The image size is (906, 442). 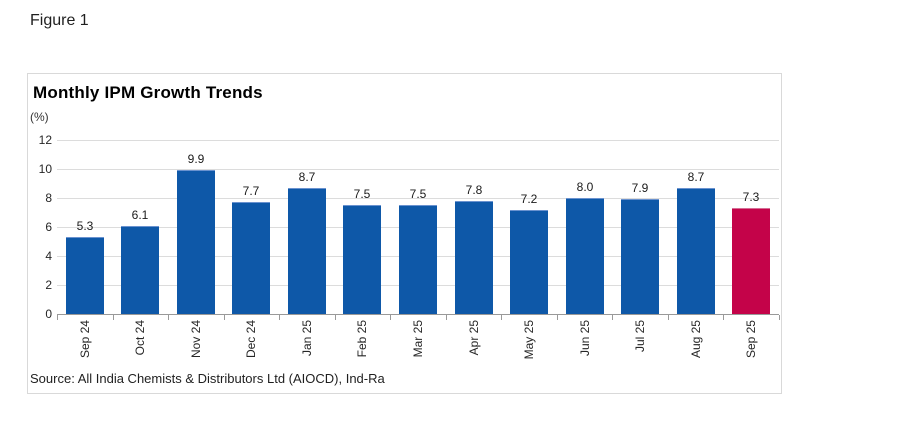 What do you see at coordinates (59, 20) in the screenshot?
I see `figure-label: Figure 1` at bounding box center [59, 20].